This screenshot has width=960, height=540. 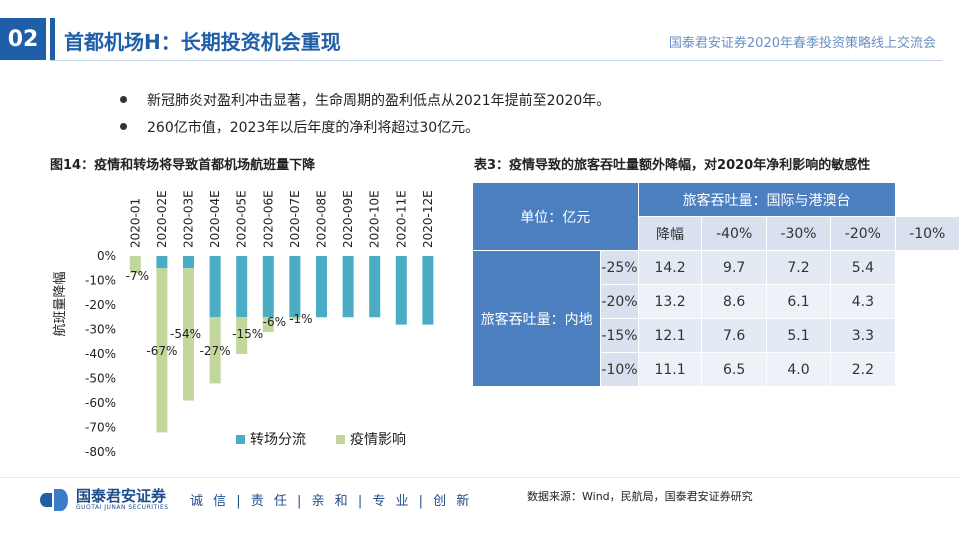 What do you see at coordinates (672, 165) in the screenshot?
I see `table-title: 表3：疫情导致的旅客吞吐量额外降幅，对2020年净利影响的敏感性` at bounding box center [672, 165].